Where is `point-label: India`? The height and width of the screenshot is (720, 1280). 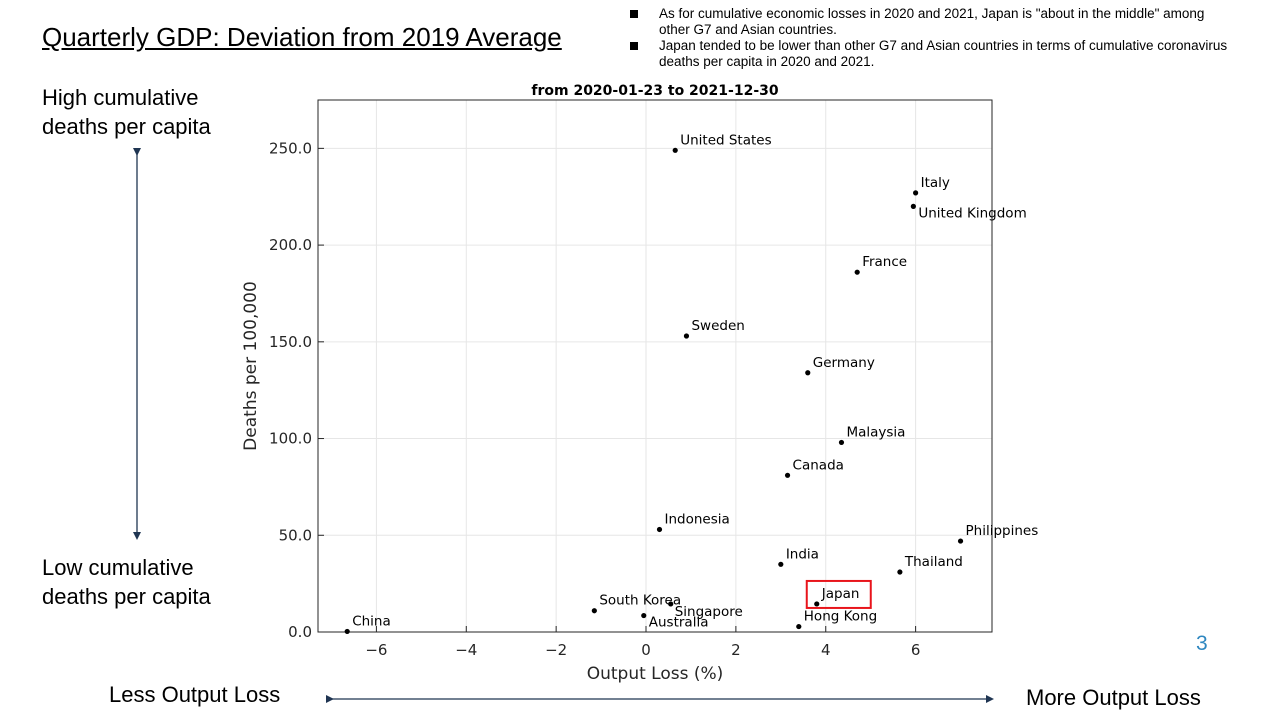 point-label: India is located at coordinates (802, 554).